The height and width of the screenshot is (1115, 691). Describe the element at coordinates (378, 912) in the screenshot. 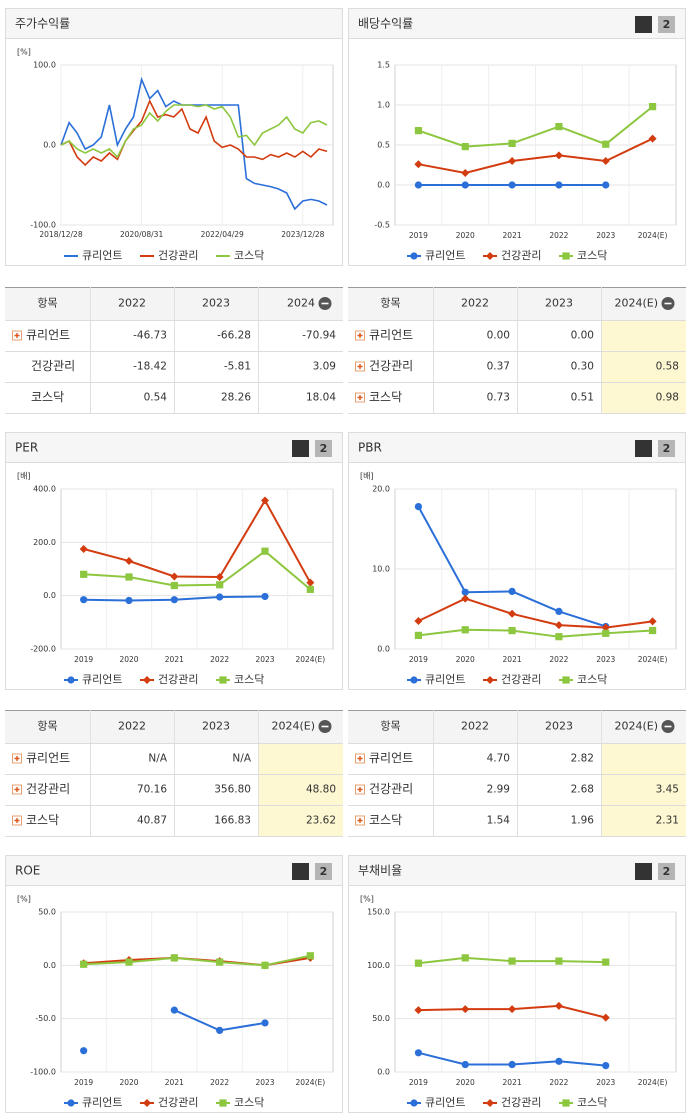

I see `y-tick-label: 150.0` at that location.